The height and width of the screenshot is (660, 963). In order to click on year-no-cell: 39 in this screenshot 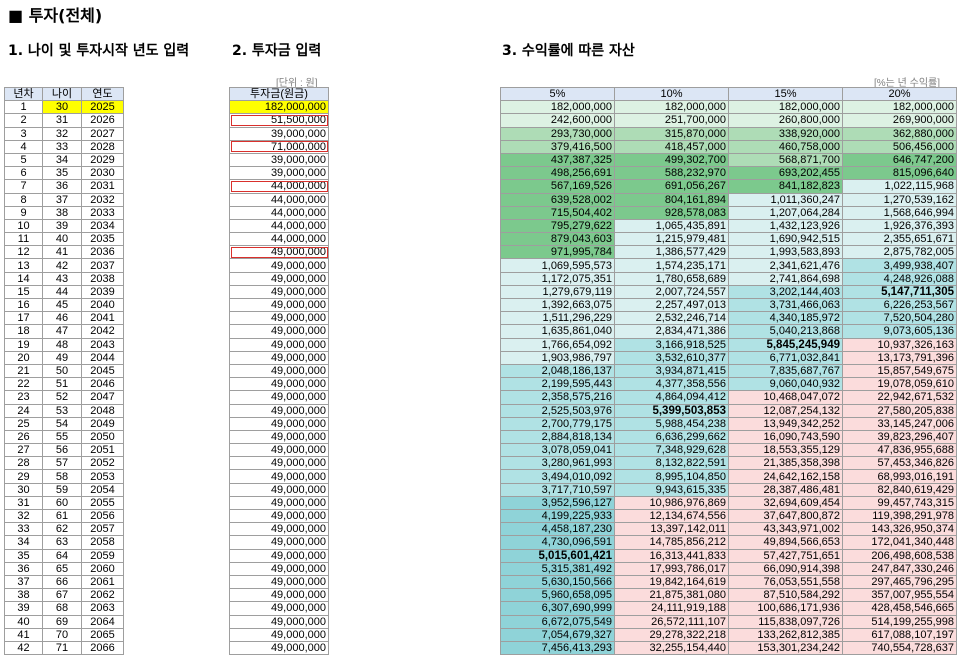, I will do `click(23, 608)`.